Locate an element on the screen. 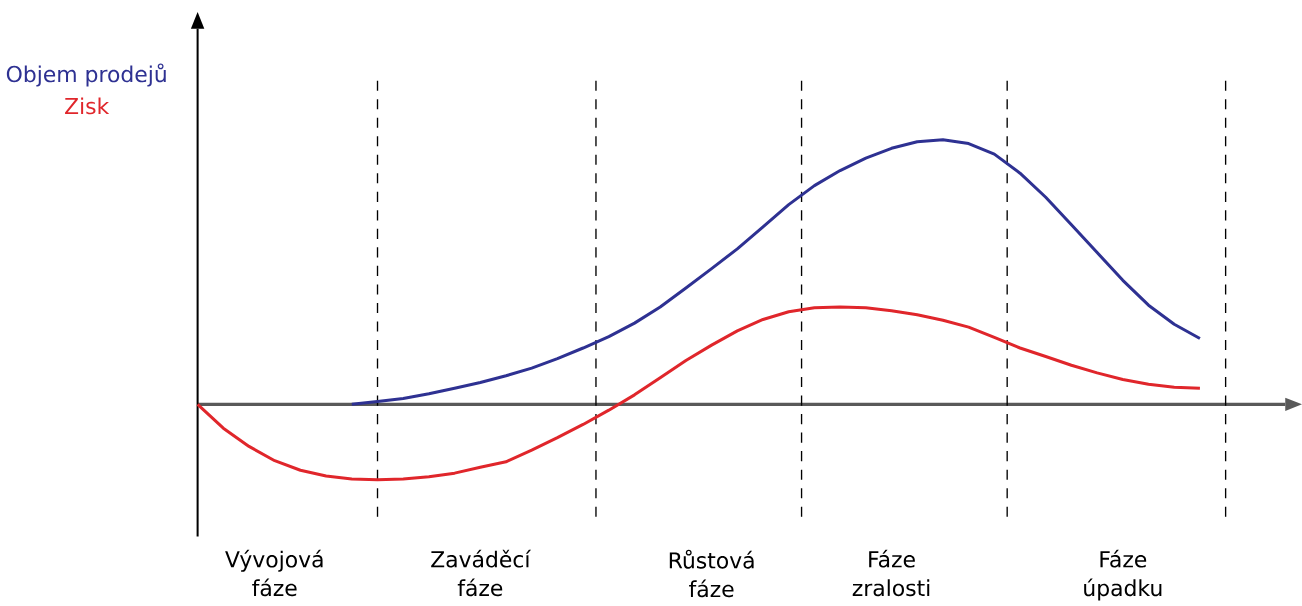 The image size is (1302, 606). x-tick-label: Fáze zralosti is located at coordinates (891, 573).